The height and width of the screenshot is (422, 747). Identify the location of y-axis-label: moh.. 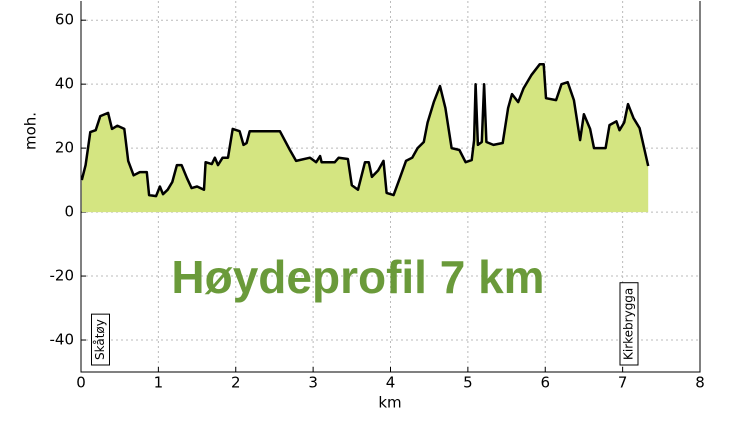
(31, 131).